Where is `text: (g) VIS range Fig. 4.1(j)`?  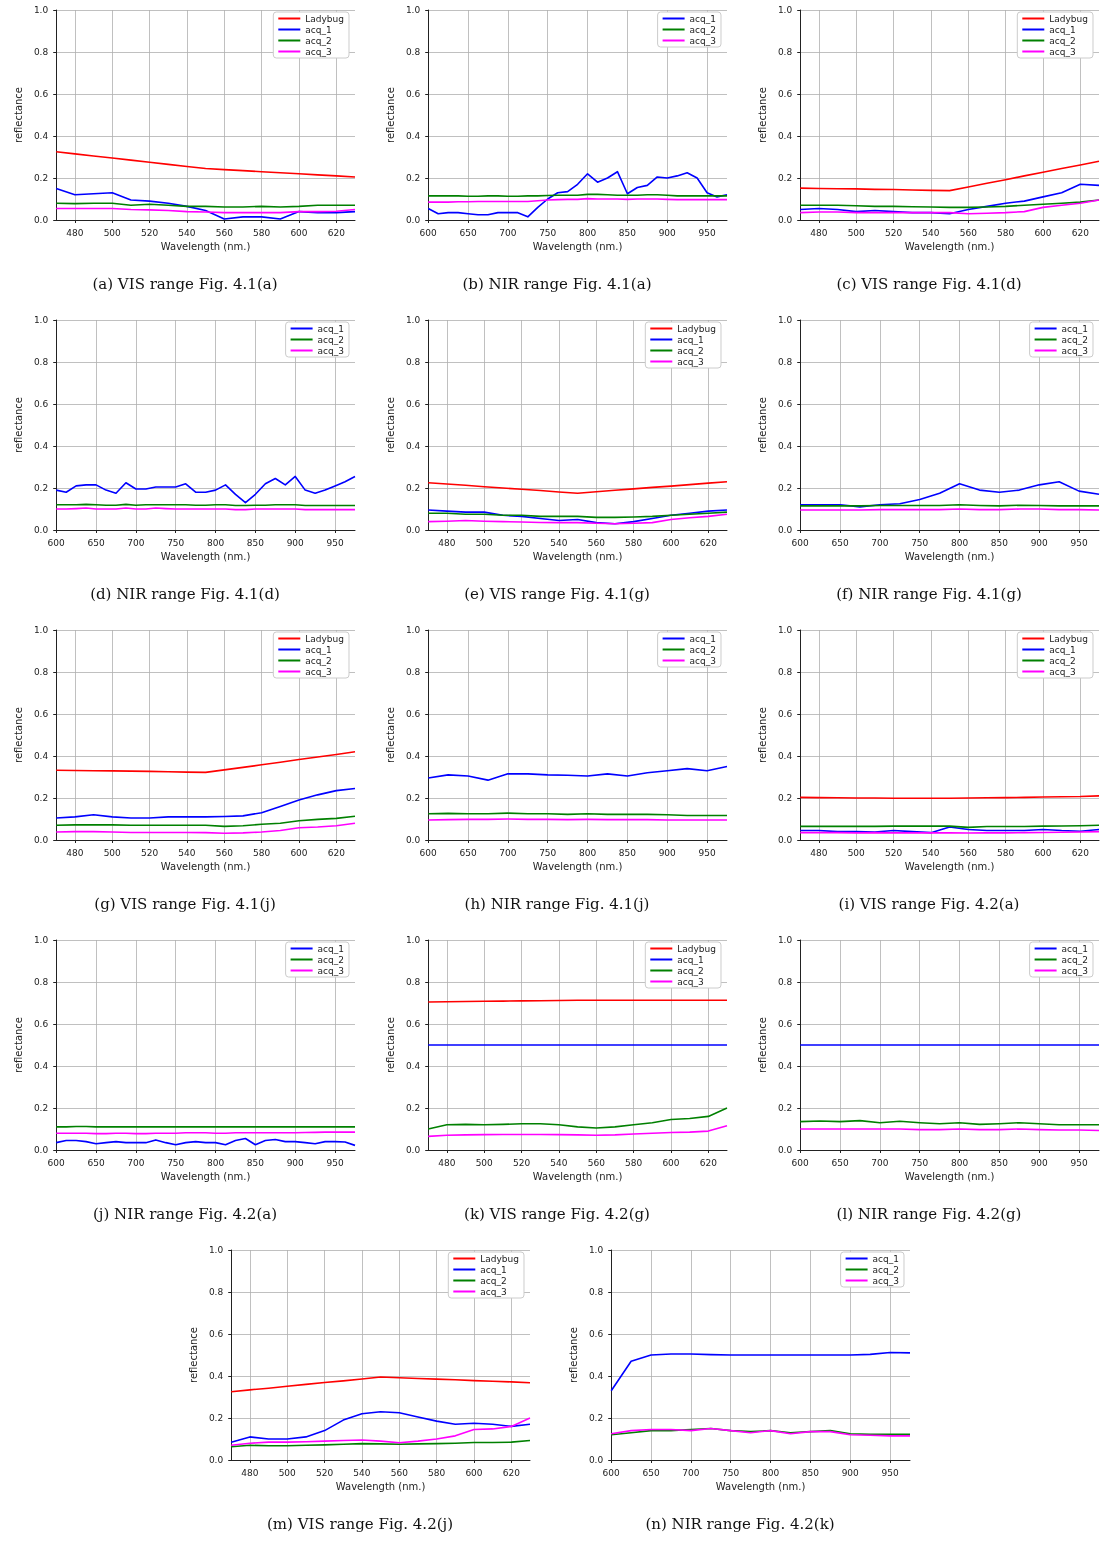
text: (g) VIS range Fig. 4.1(j) is located at coordinates (185, 903).